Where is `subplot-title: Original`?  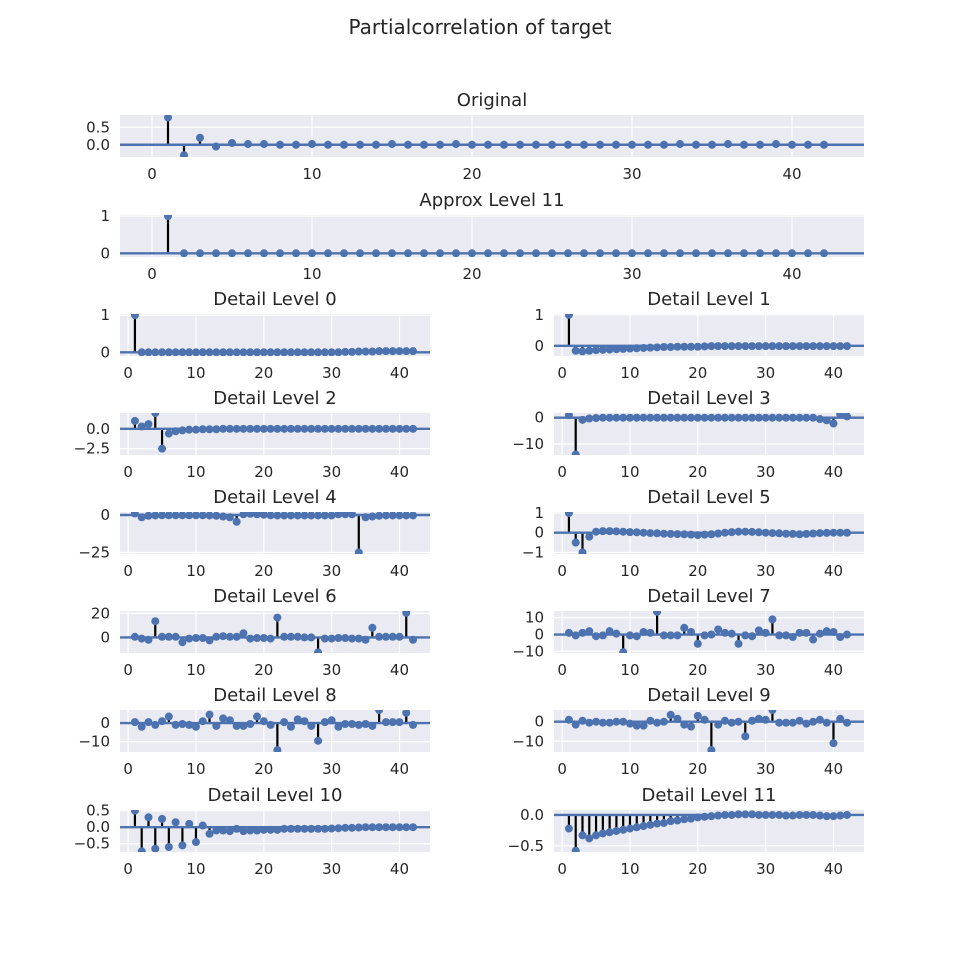
subplot-title: Original is located at coordinates (492, 100).